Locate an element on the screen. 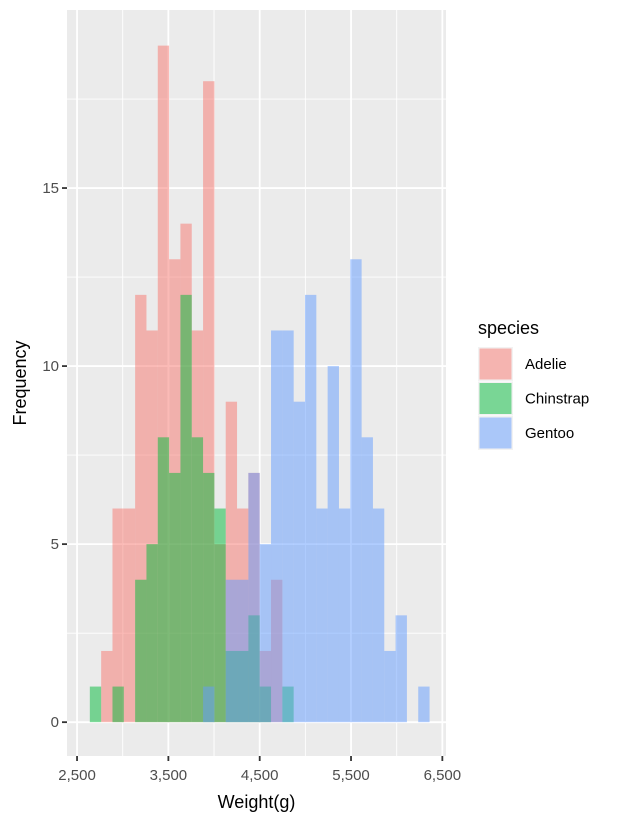 This screenshot has width=624, height=822. x-tick-label: 4,500 is located at coordinates (260, 775).